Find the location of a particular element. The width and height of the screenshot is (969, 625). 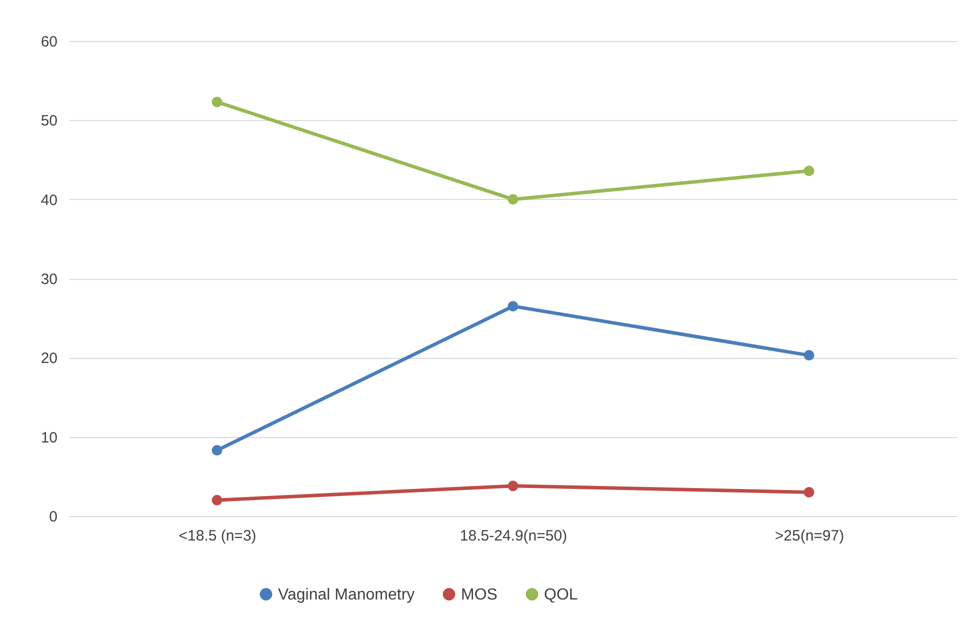

y-tick-label: 0 is located at coordinates (53, 517).